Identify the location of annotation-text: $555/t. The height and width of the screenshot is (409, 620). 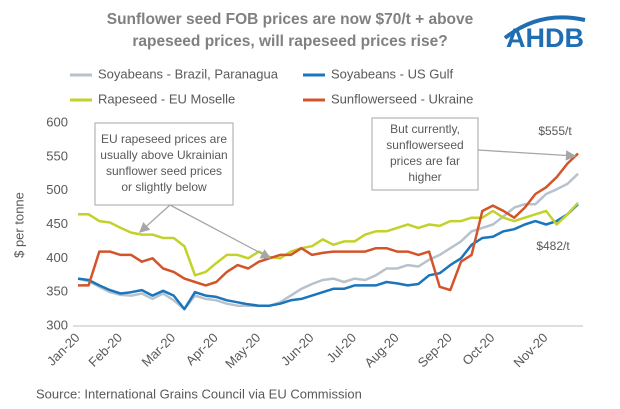
(555, 131).